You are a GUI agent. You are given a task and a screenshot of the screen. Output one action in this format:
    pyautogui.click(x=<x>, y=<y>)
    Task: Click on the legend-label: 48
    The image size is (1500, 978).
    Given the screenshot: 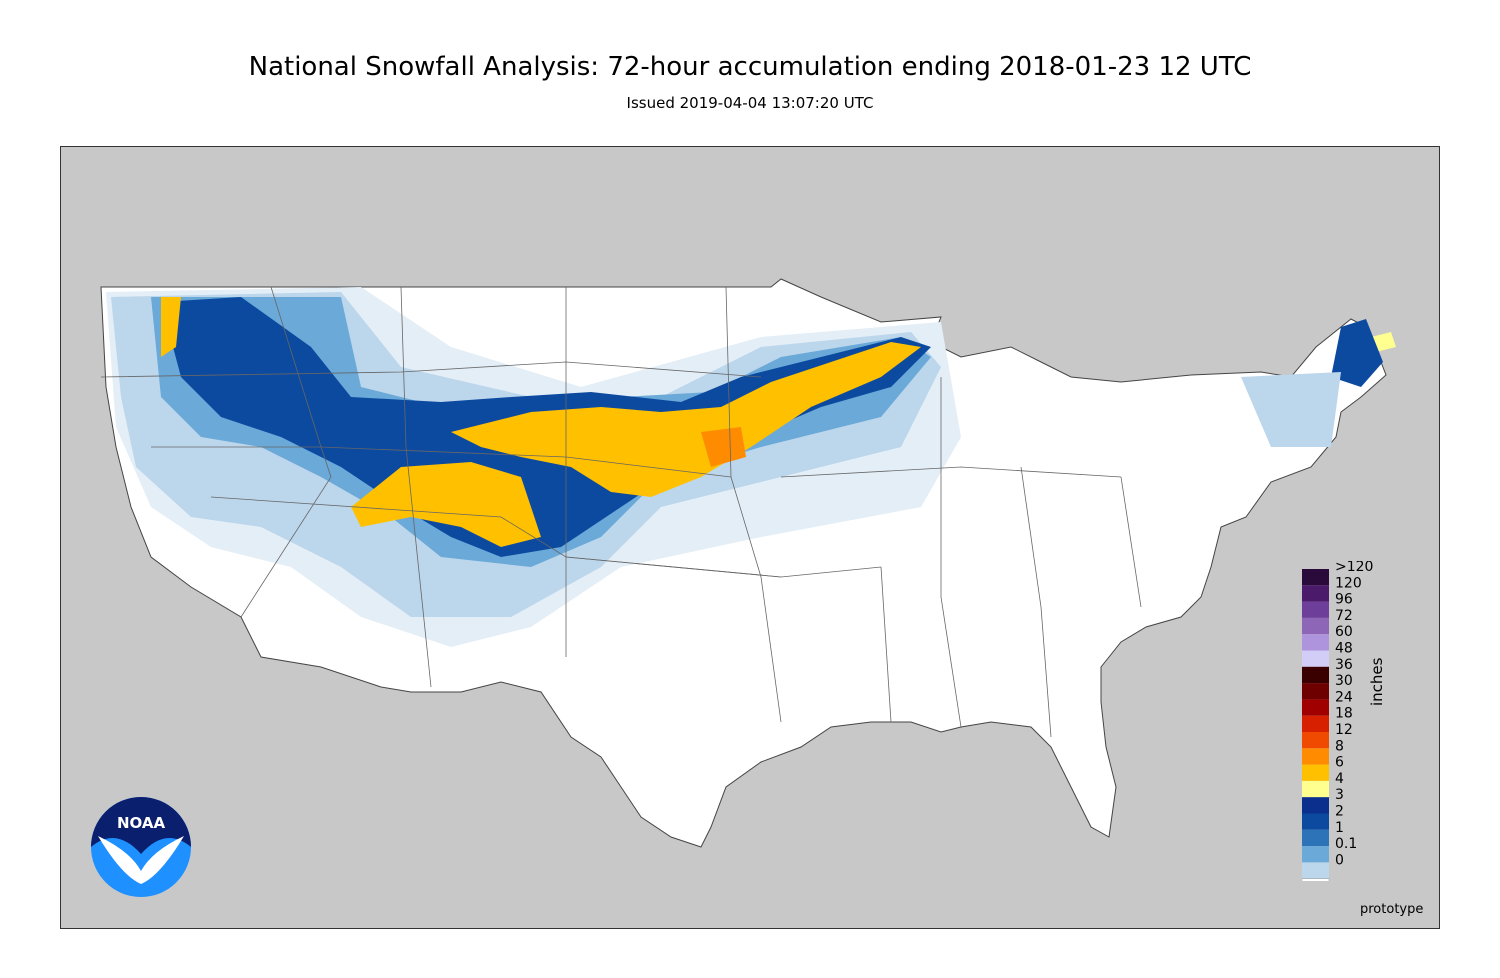 What is the action you would take?
    pyautogui.click(x=1344, y=649)
    